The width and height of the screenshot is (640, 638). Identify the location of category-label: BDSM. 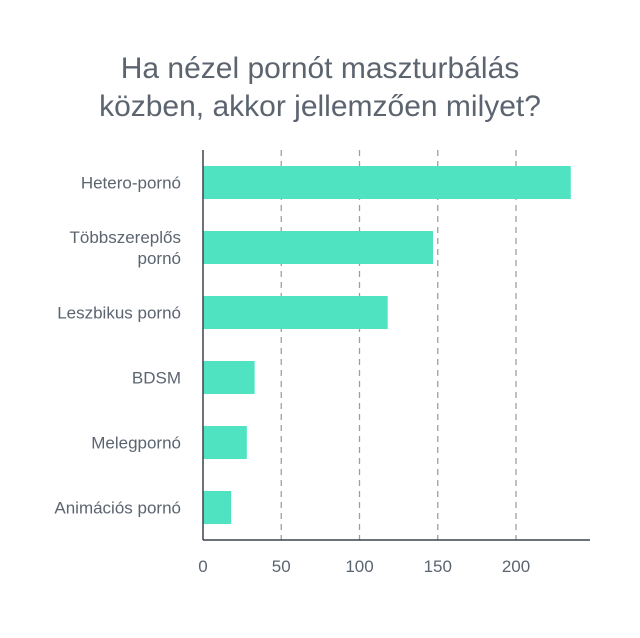
(156, 378).